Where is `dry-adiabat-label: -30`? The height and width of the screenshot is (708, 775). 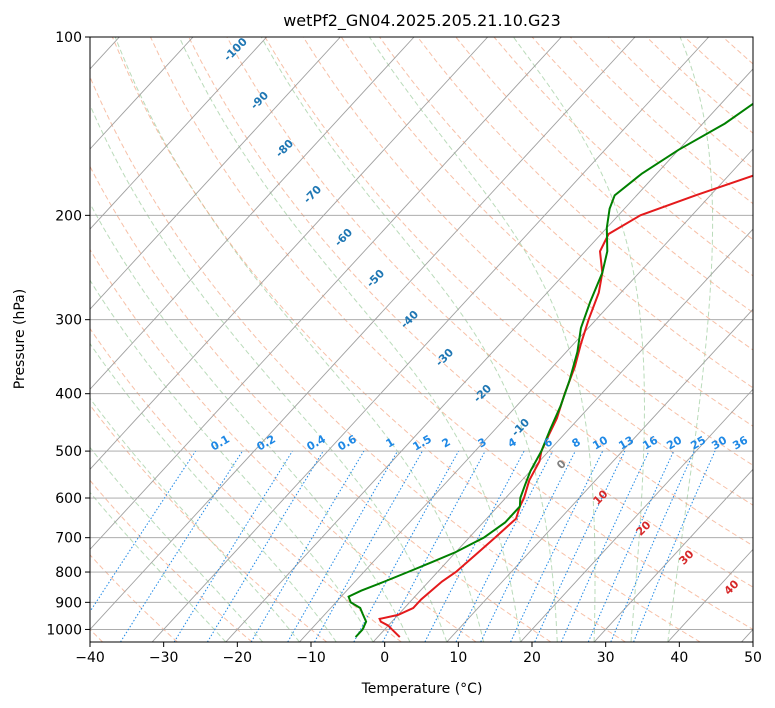 dry-adiabat-label: -30 is located at coordinates (444, 357).